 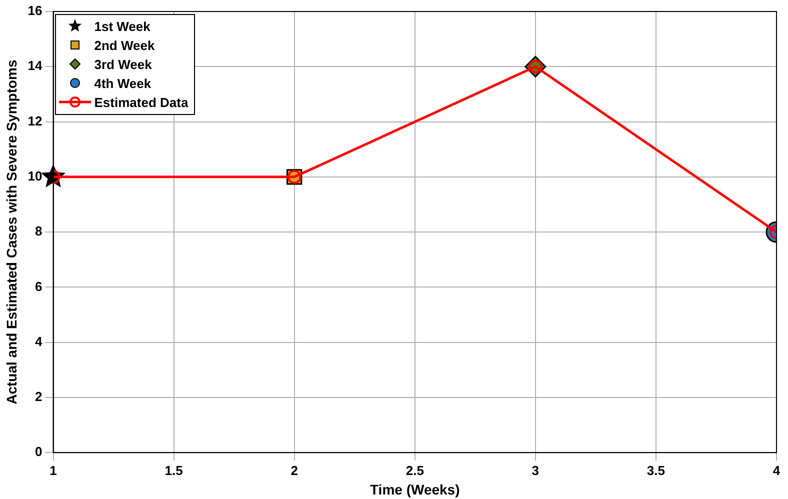 I want to click on x-tick-label: 1, so click(x=53, y=470).